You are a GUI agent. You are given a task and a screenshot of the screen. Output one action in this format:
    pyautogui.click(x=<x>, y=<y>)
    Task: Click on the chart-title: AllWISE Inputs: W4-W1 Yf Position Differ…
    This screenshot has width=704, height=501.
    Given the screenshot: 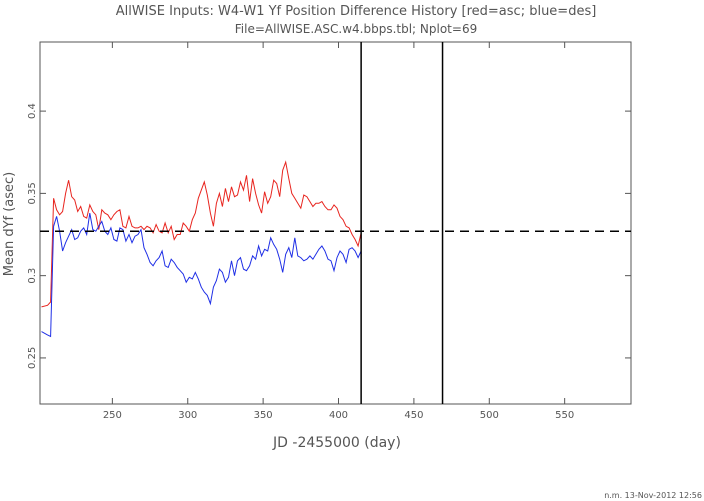 What is the action you would take?
    pyautogui.click(x=356, y=11)
    